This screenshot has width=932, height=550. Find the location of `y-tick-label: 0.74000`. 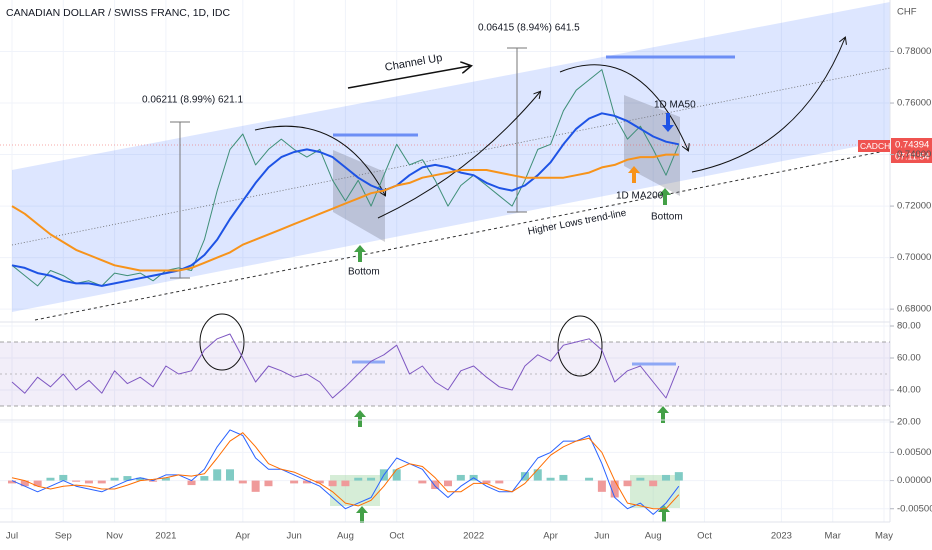

y-tick-label: 0.74000 is located at coordinates (914, 154).